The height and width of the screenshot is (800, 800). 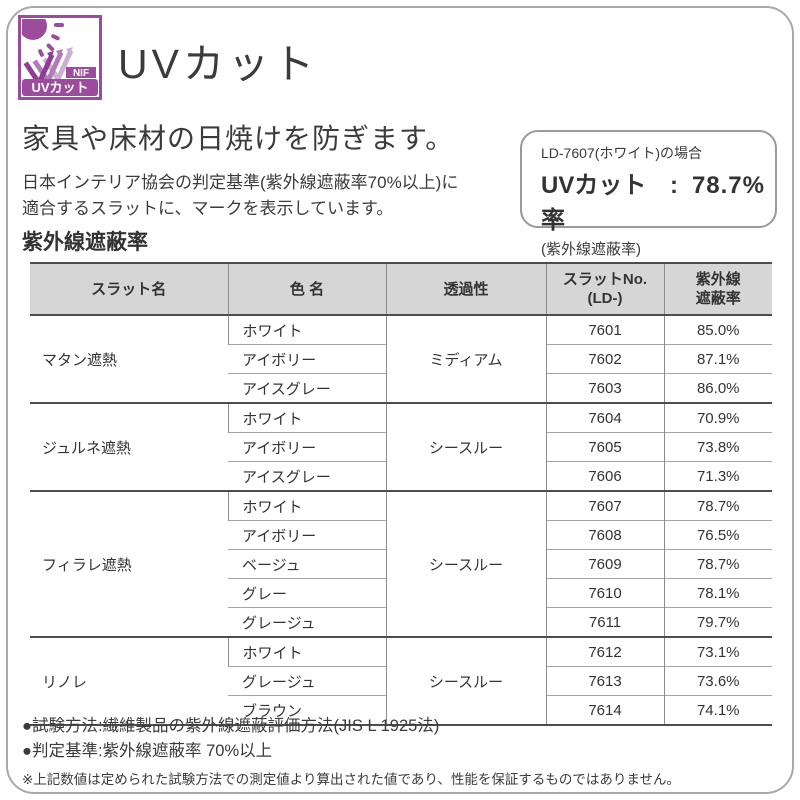 I want to click on table-row: アイスグレー 7603 86.0%, so click(x=401, y=388).